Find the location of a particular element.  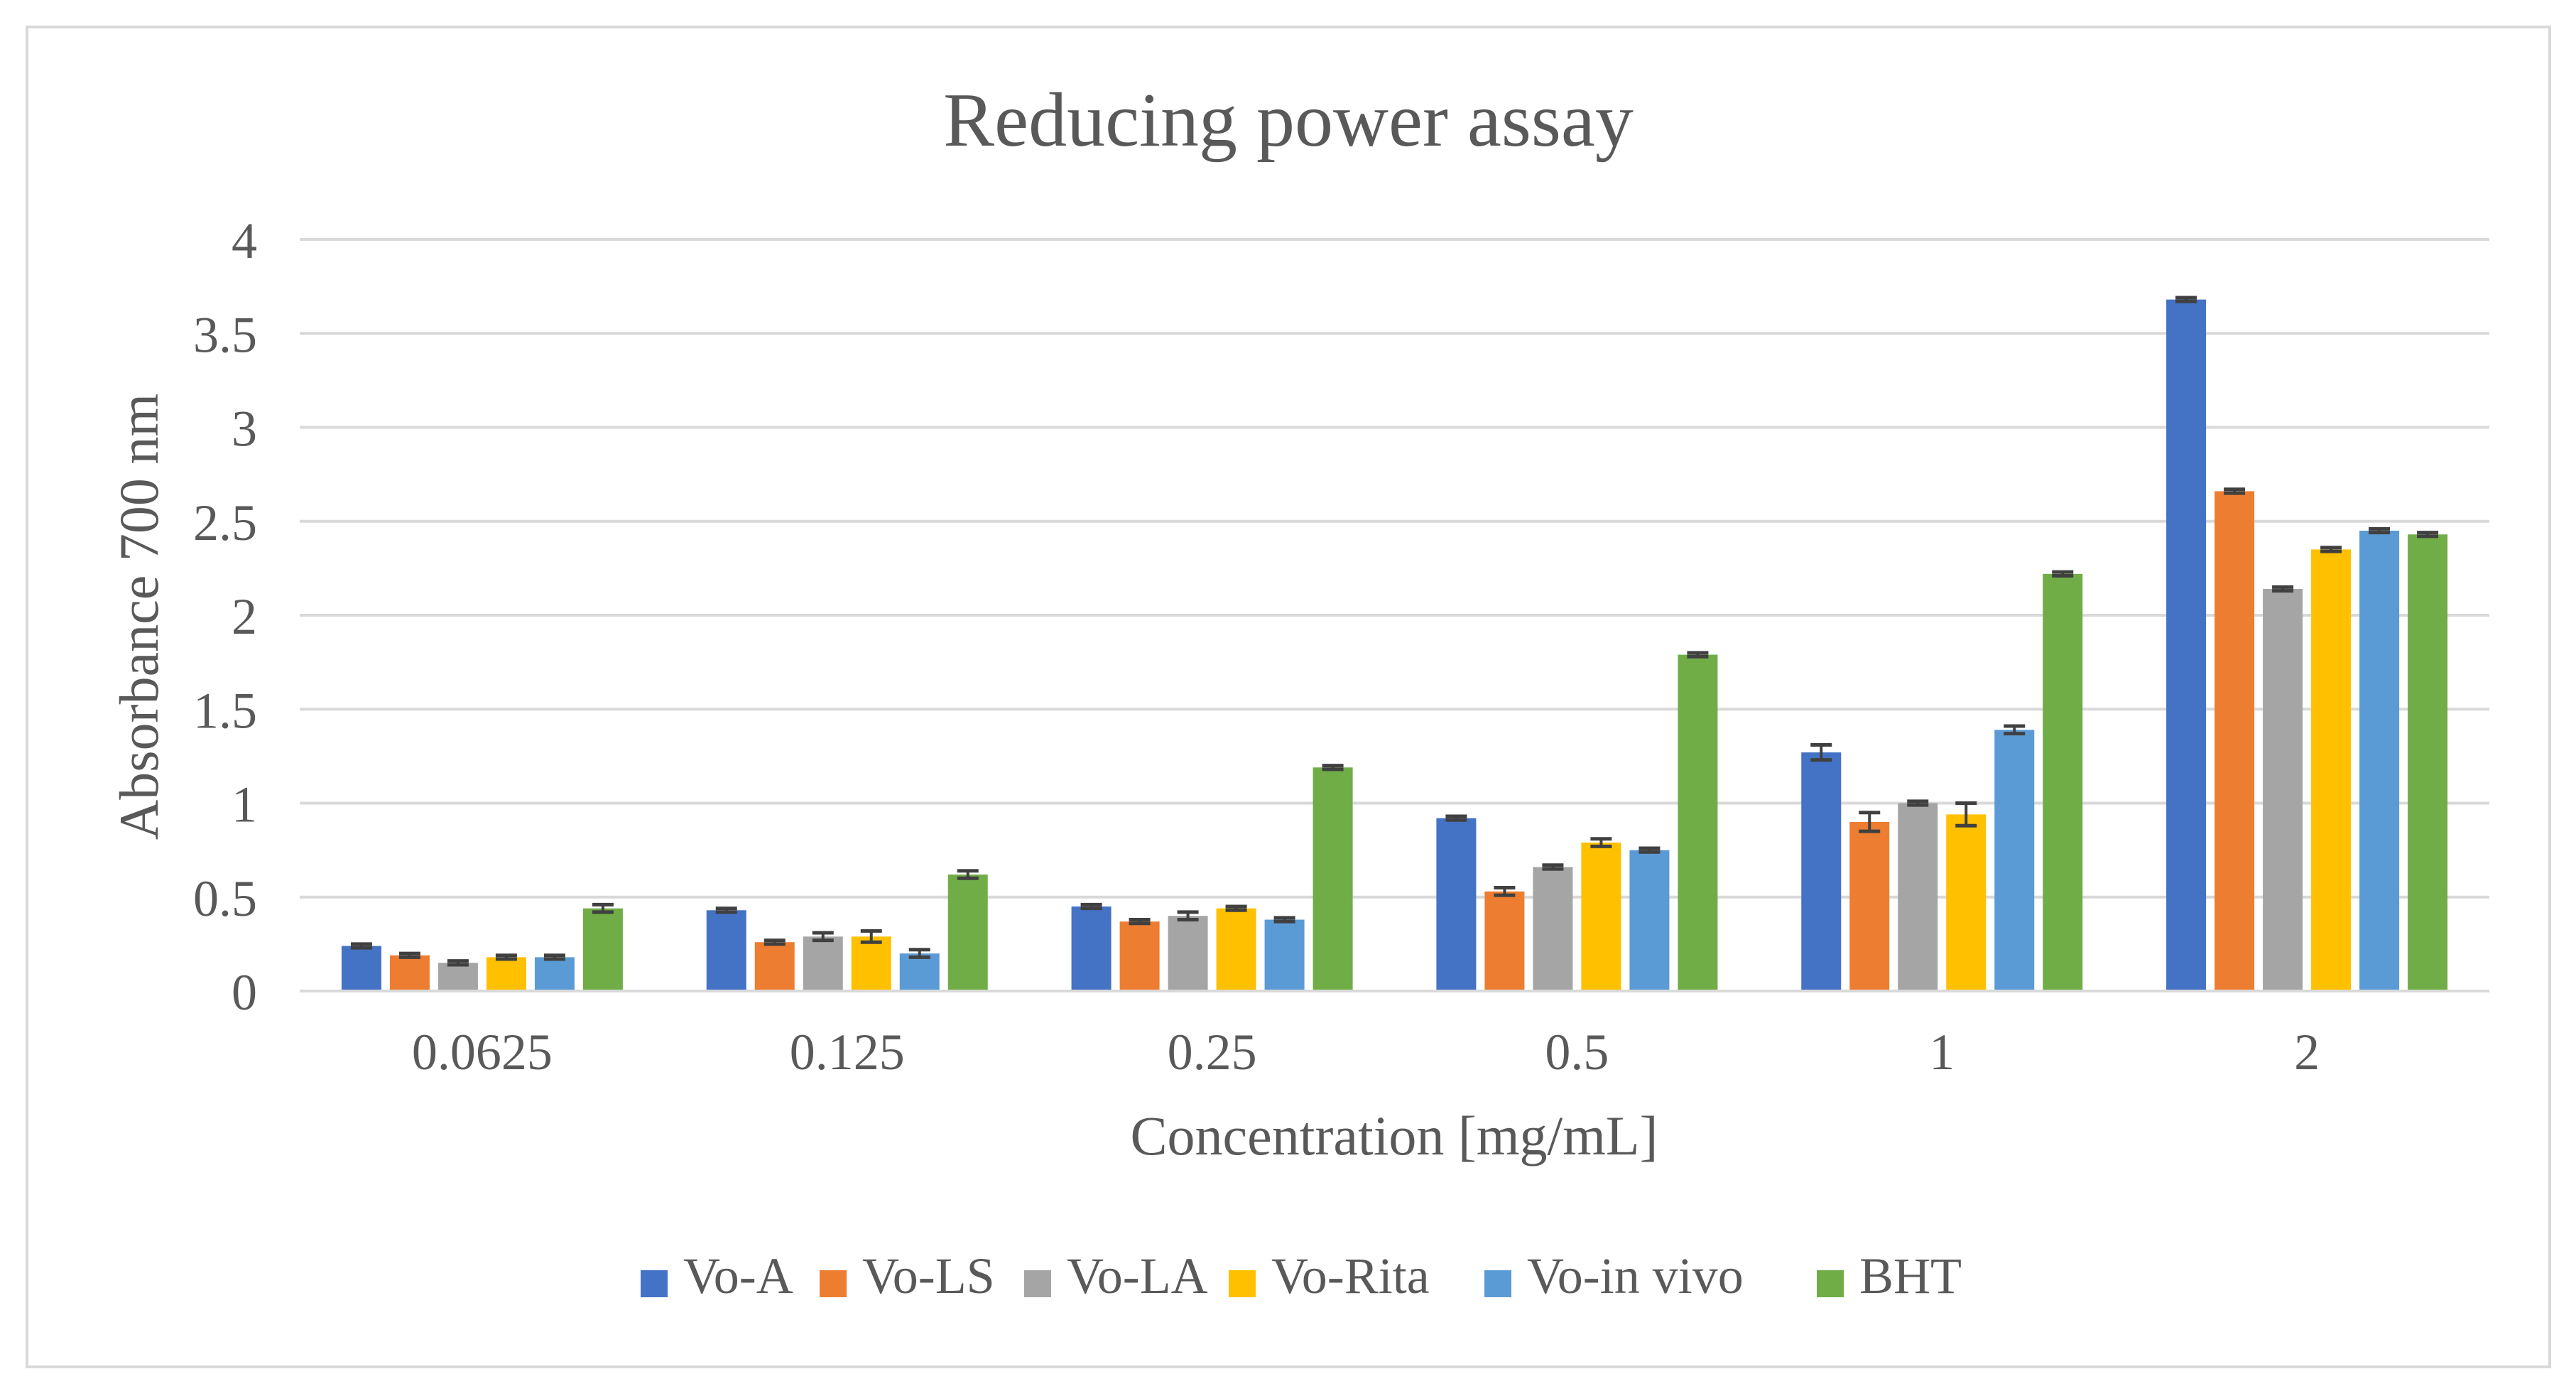

legend-item: Vo-Rita is located at coordinates (1329, 1276).